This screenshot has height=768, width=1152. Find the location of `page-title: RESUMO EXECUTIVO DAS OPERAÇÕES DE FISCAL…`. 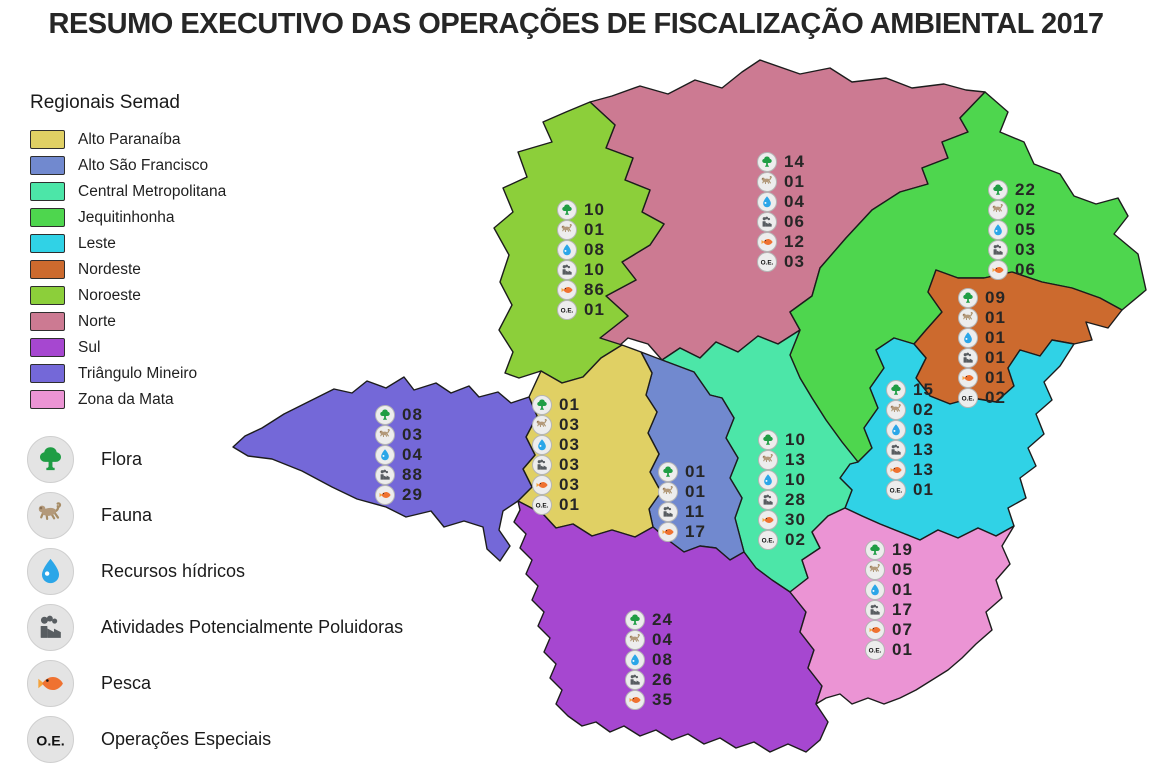

page-title: RESUMO EXECUTIVO DAS OPERAÇÕES DE FISCAL… is located at coordinates (576, 24).